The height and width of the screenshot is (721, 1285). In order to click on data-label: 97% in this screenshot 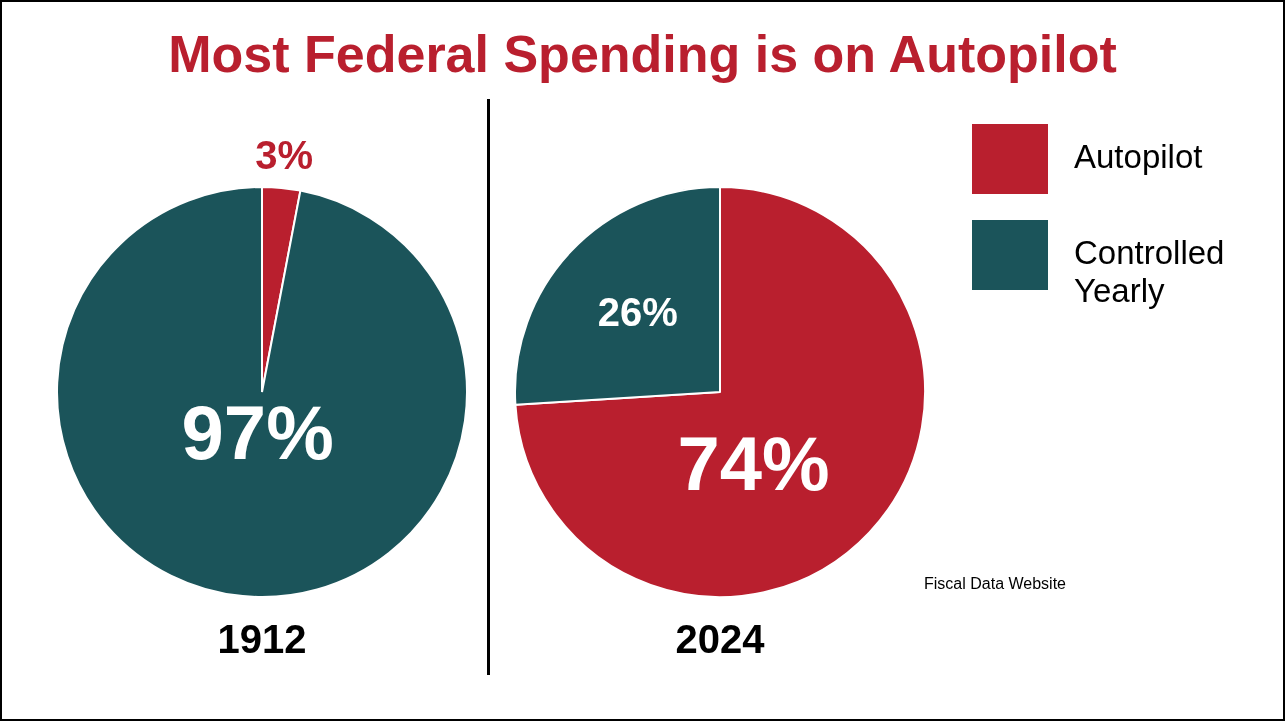, I will do `click(257, 432)`.